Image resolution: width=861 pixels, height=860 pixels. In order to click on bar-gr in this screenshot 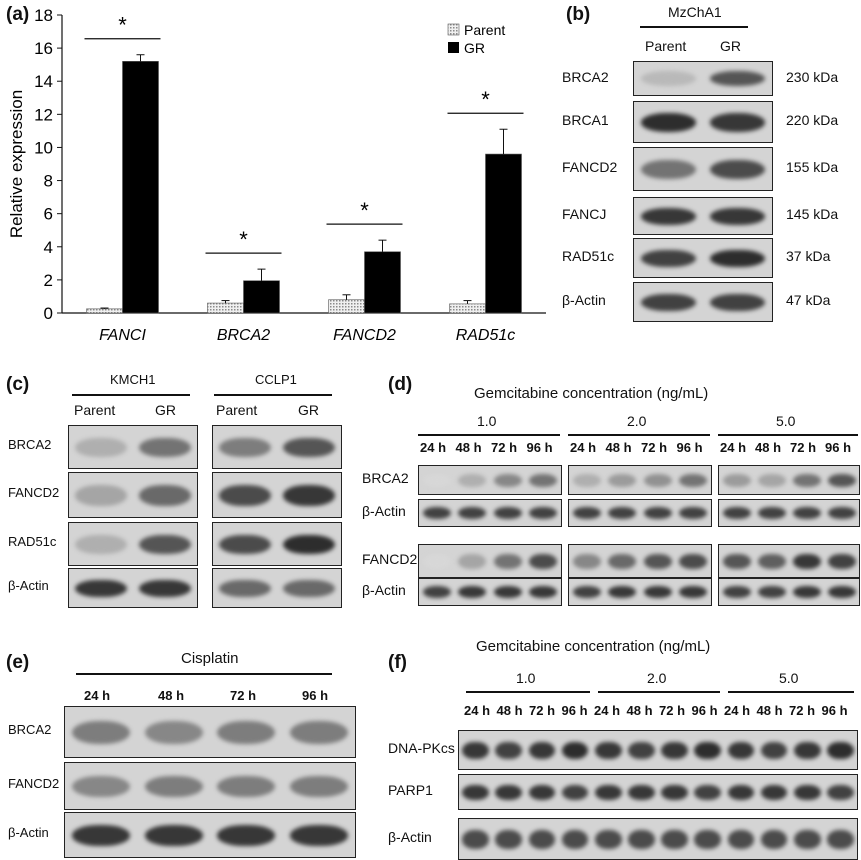, I will do `click(382, 282)`.